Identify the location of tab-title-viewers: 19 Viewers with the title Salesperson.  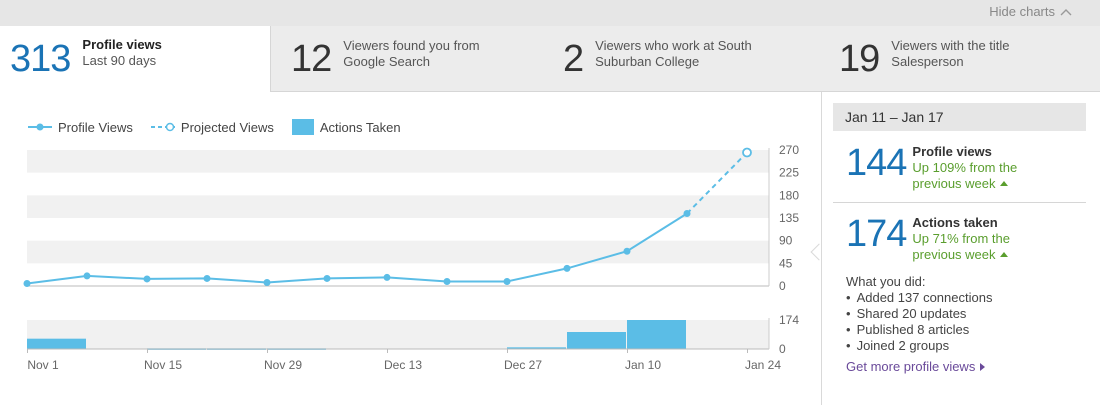
(961, 59).